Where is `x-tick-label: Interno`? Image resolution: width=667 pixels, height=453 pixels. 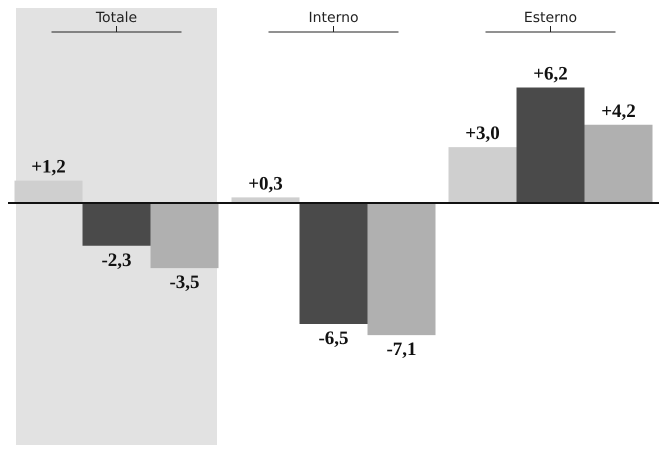 x-tick-label: Interno is located at coordinates (333, 18).